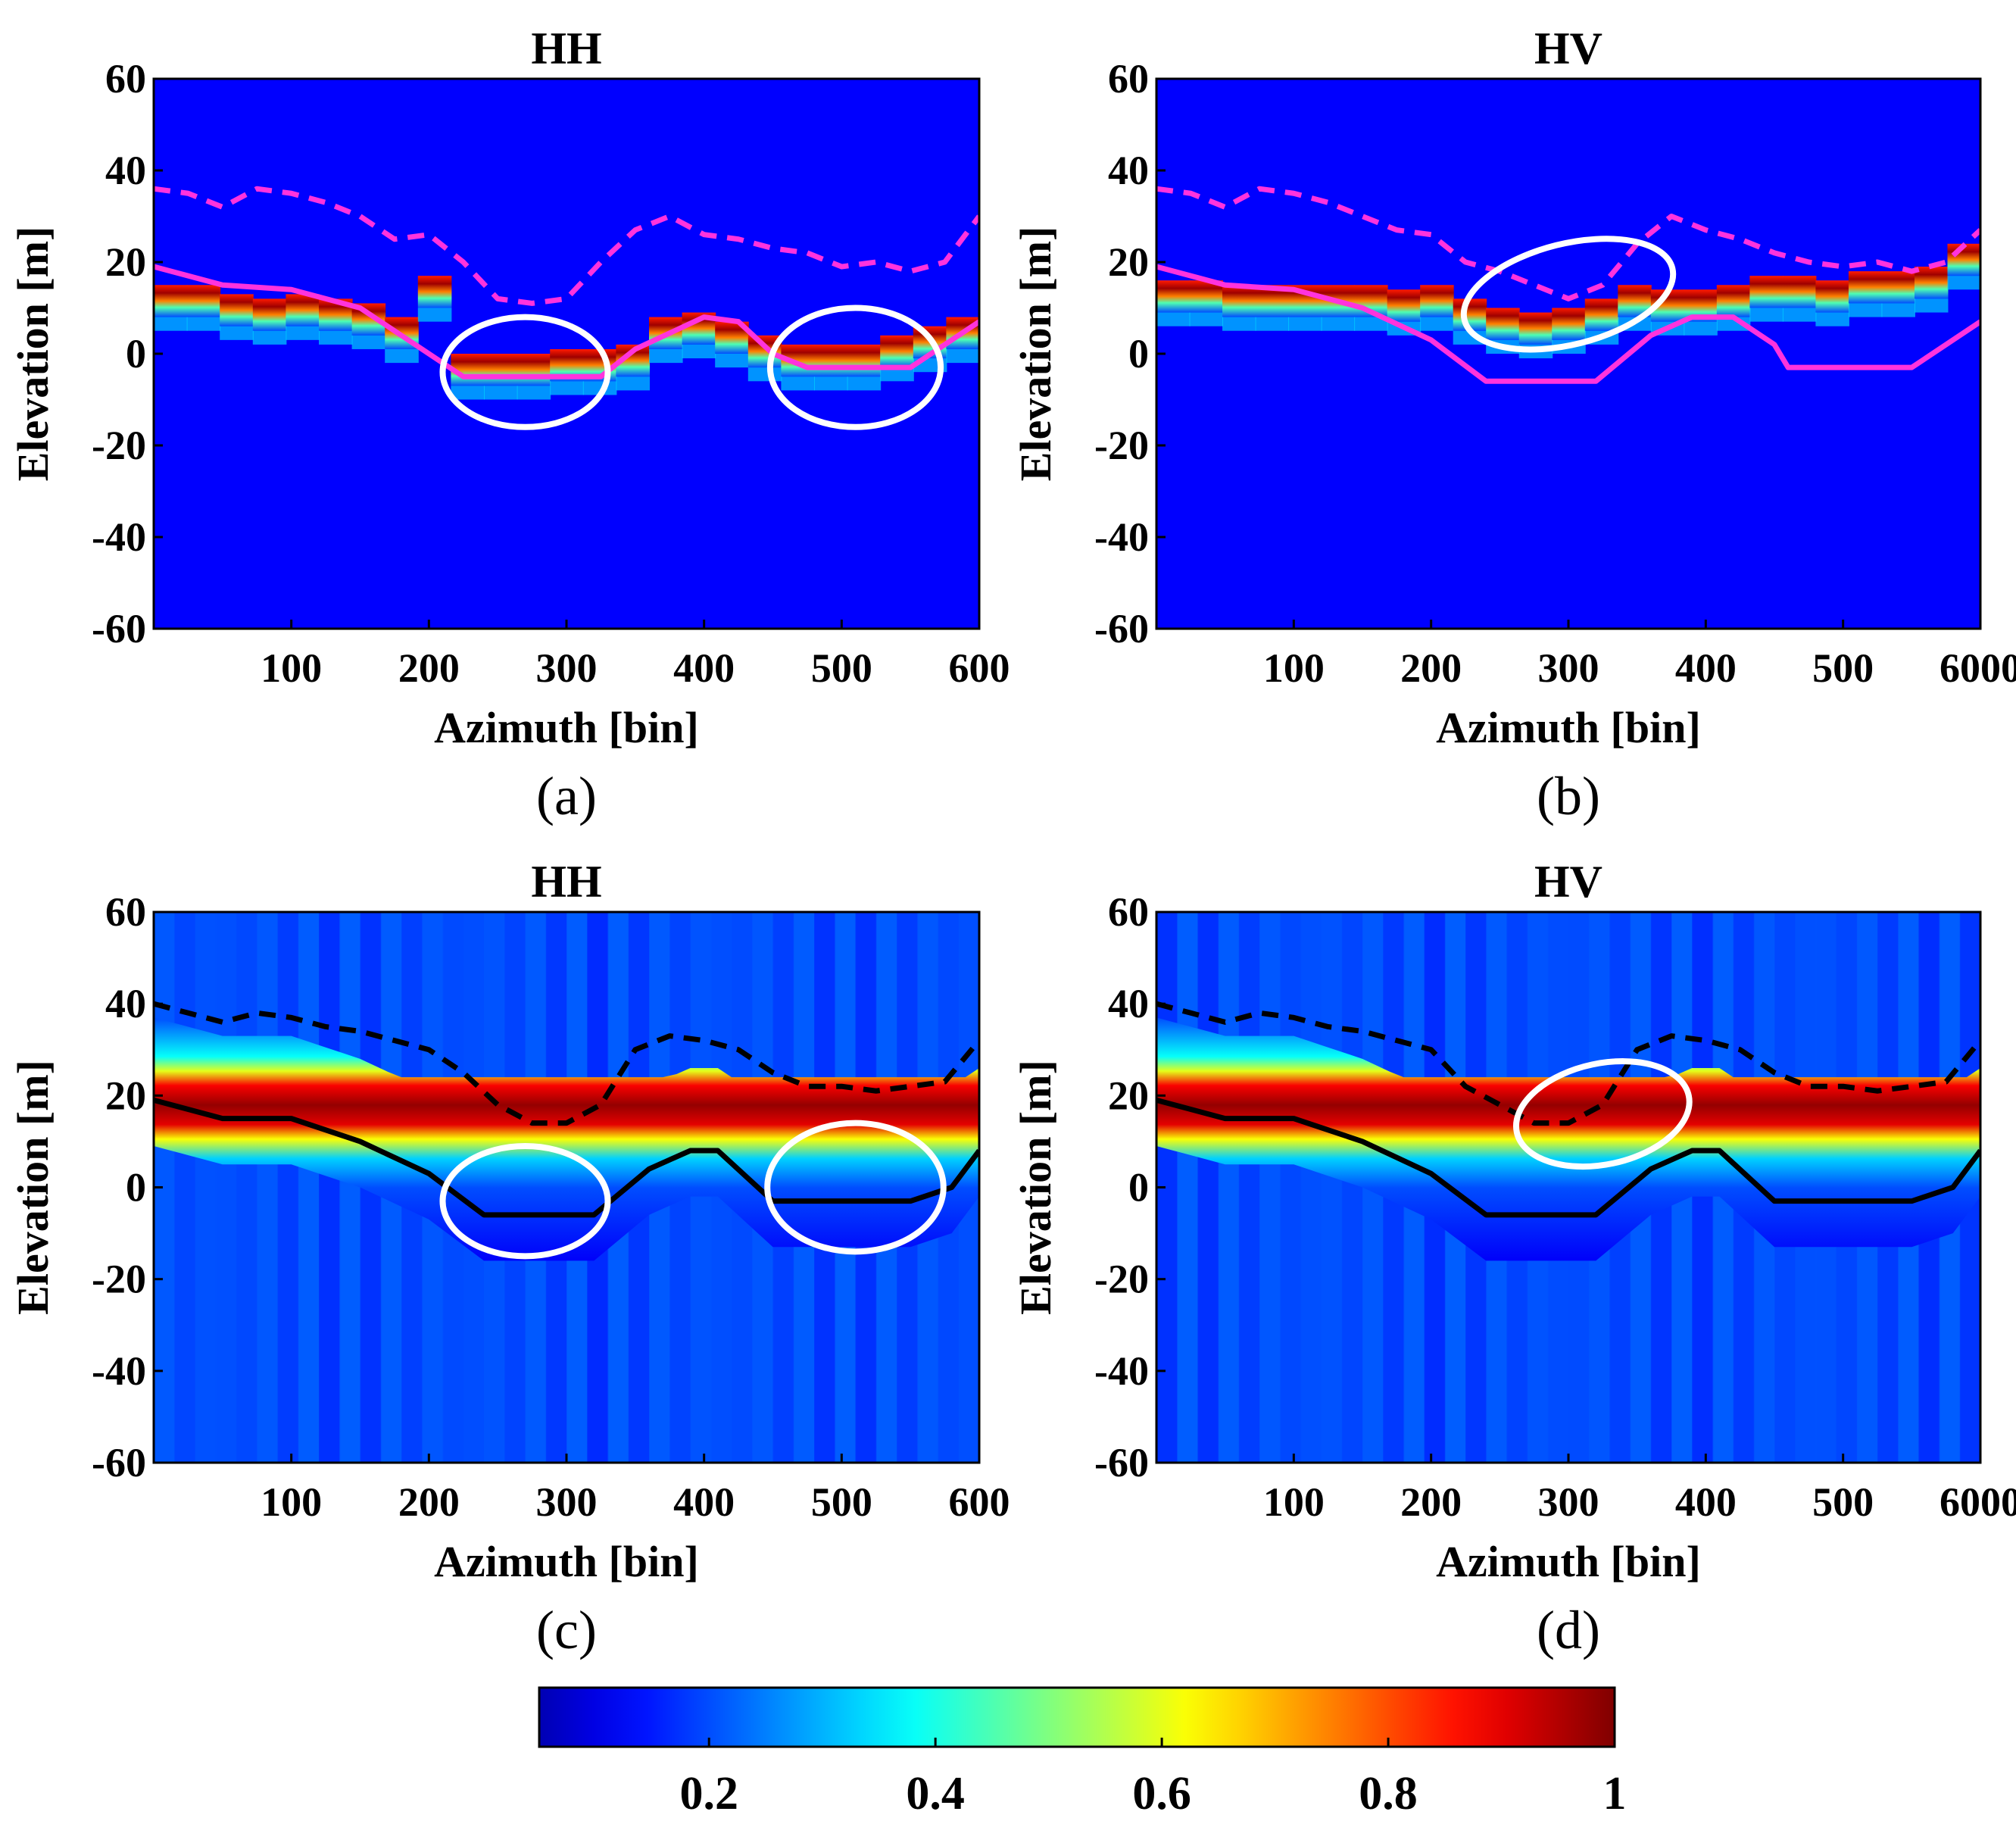 This screenshot has width=2016, height=1824. What do you see at coordinates (566, 796) in the screenshot?
I see `panel-caption: (a)` at bounding box center [566, 796].